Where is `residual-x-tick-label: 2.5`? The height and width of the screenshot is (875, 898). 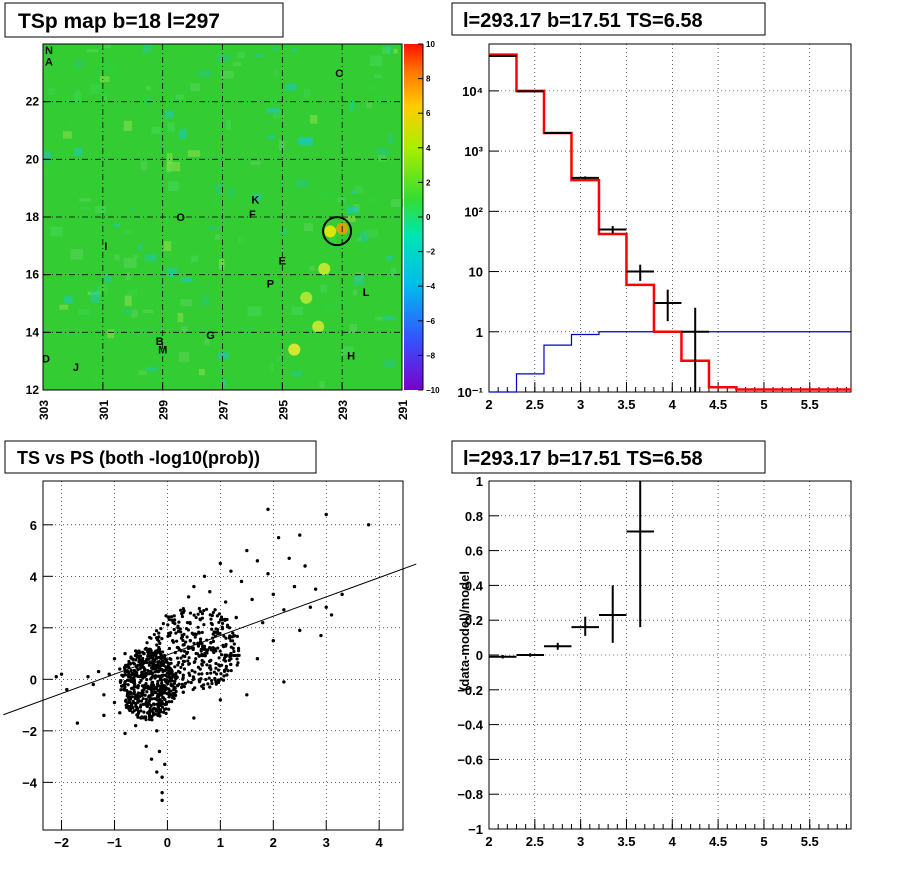 residual-x-tick-label: 2.5 is located at coordinates (535, 841).